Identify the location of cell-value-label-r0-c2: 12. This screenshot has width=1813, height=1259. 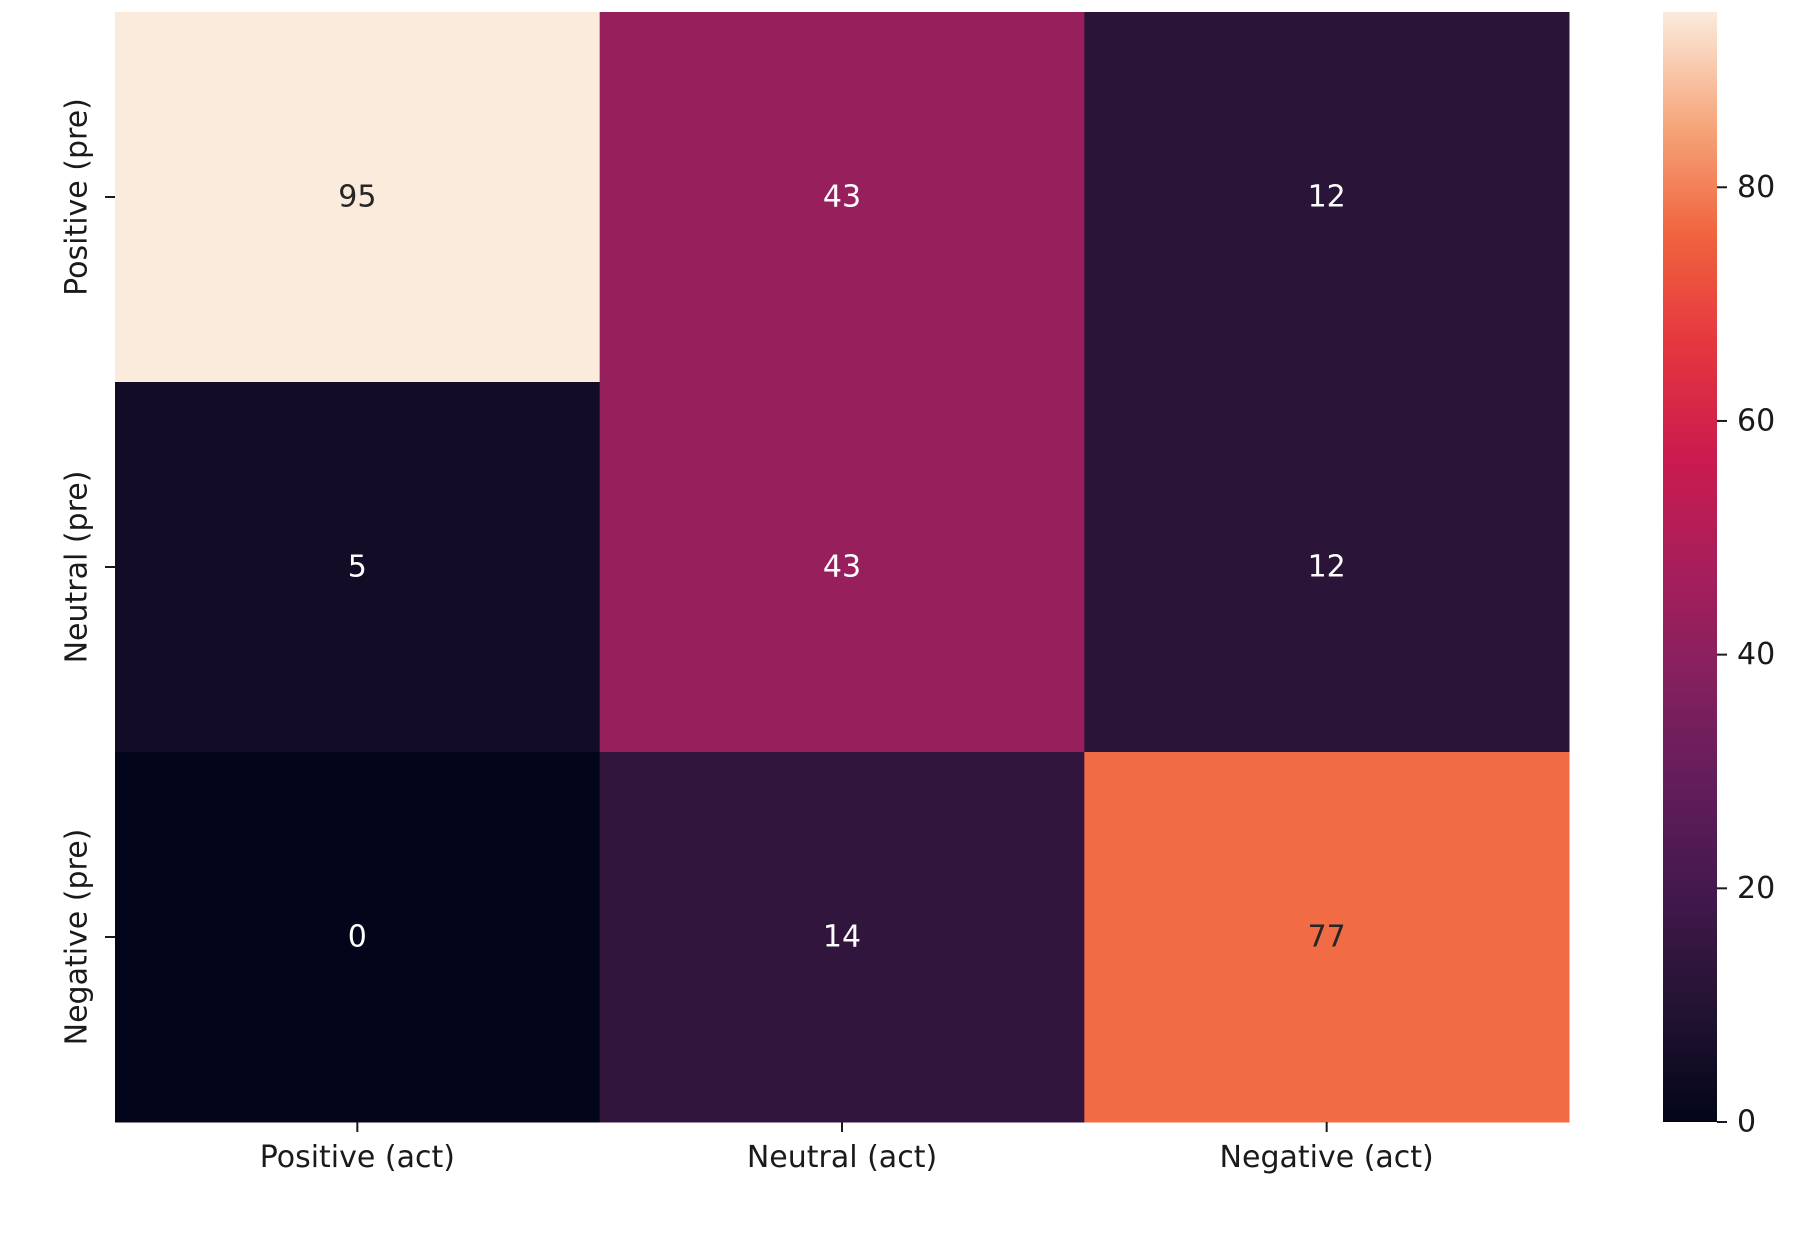
(1327, 197).